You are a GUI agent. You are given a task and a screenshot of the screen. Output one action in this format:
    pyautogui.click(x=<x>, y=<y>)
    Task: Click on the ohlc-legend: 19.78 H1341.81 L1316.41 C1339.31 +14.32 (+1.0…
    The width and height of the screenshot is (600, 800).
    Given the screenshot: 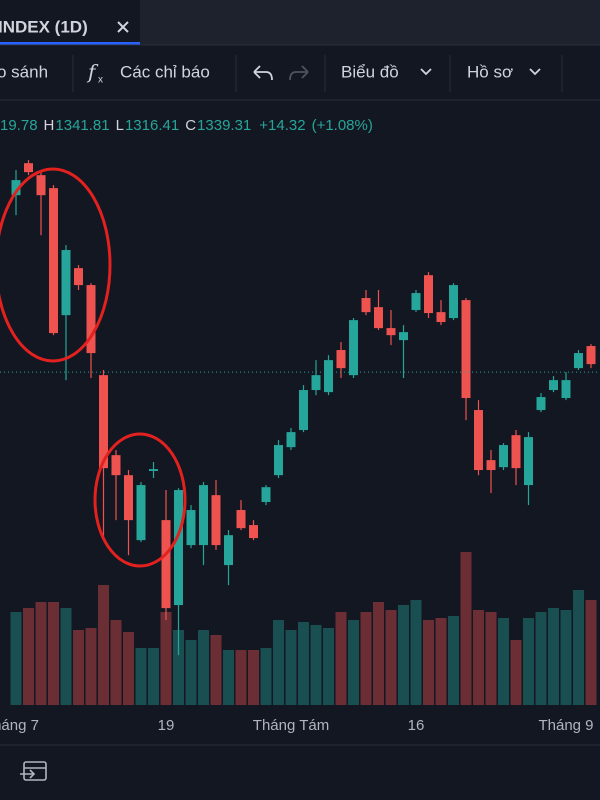 What is the action you would take?
    pyautogui.click(x=186, y=125)
    